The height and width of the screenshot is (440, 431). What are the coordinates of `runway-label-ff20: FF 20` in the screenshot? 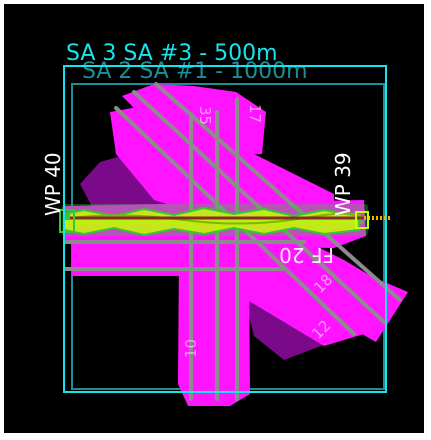 It's located at (306, 255).